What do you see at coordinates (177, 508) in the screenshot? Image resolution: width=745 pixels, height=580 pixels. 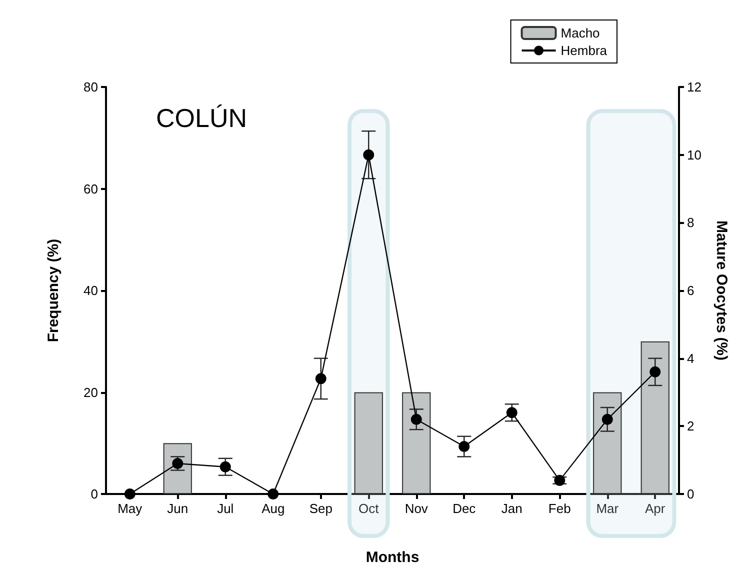 I see `x-tick-label: Jun` at bounding box center [177, 508].